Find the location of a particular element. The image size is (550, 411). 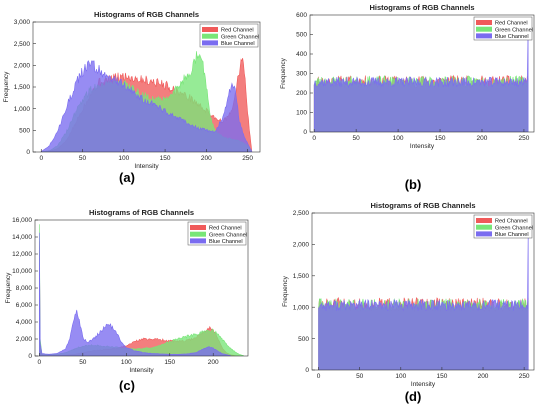

y-tick-label: 600 is located at coordinates (301, 15).